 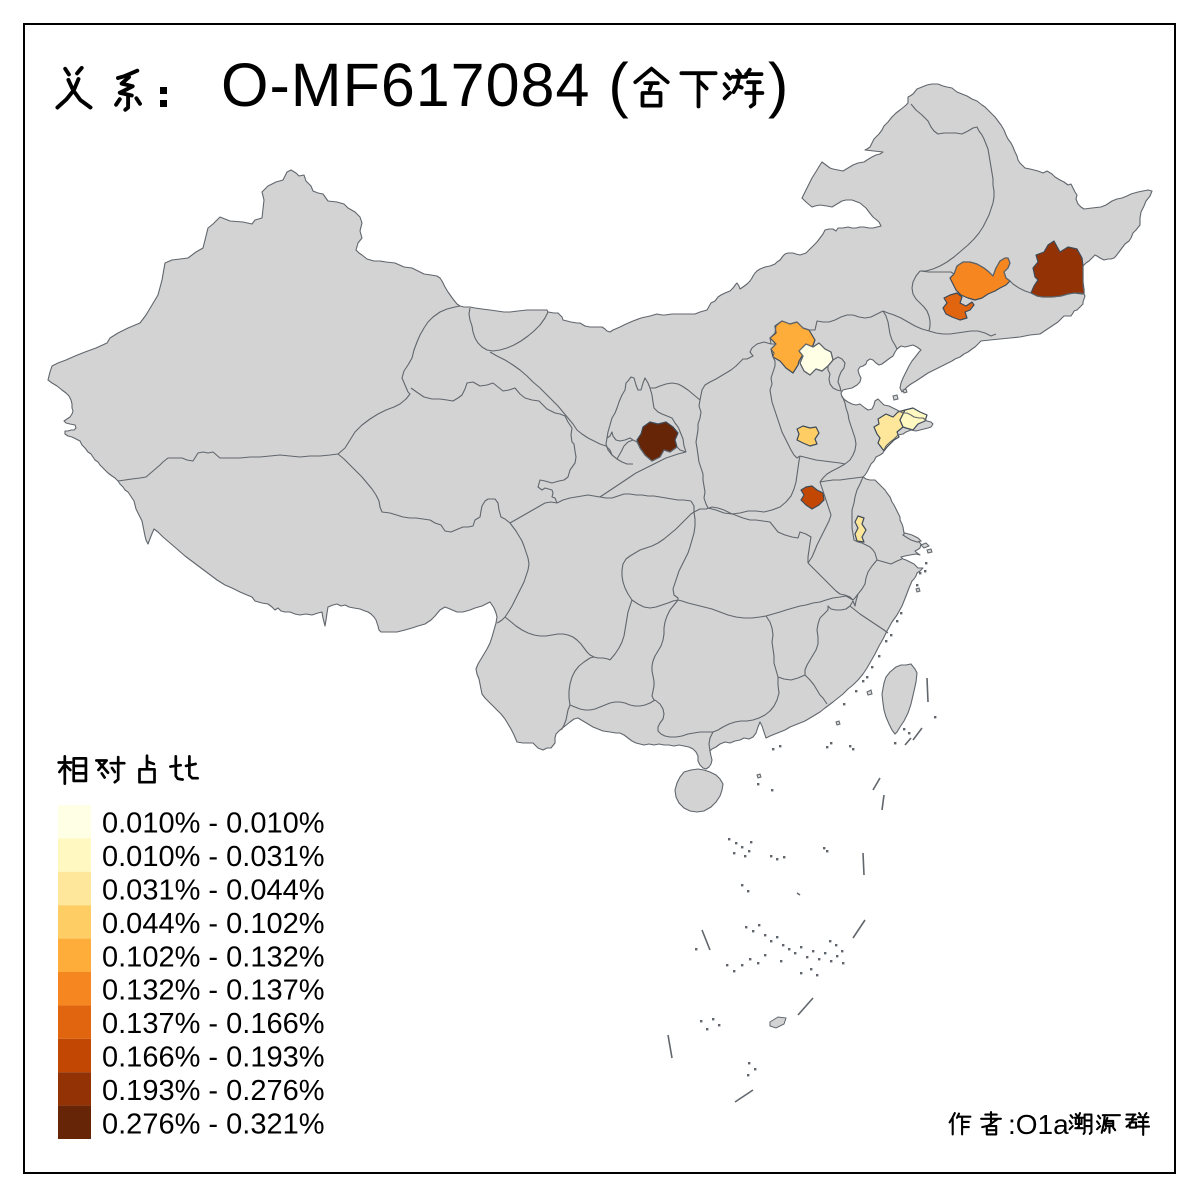 What do you see at coordinates (213, 957) in the screenshot?
I see `svg-text: 0.102% - 0.132%` at bounding box center [213, 957].